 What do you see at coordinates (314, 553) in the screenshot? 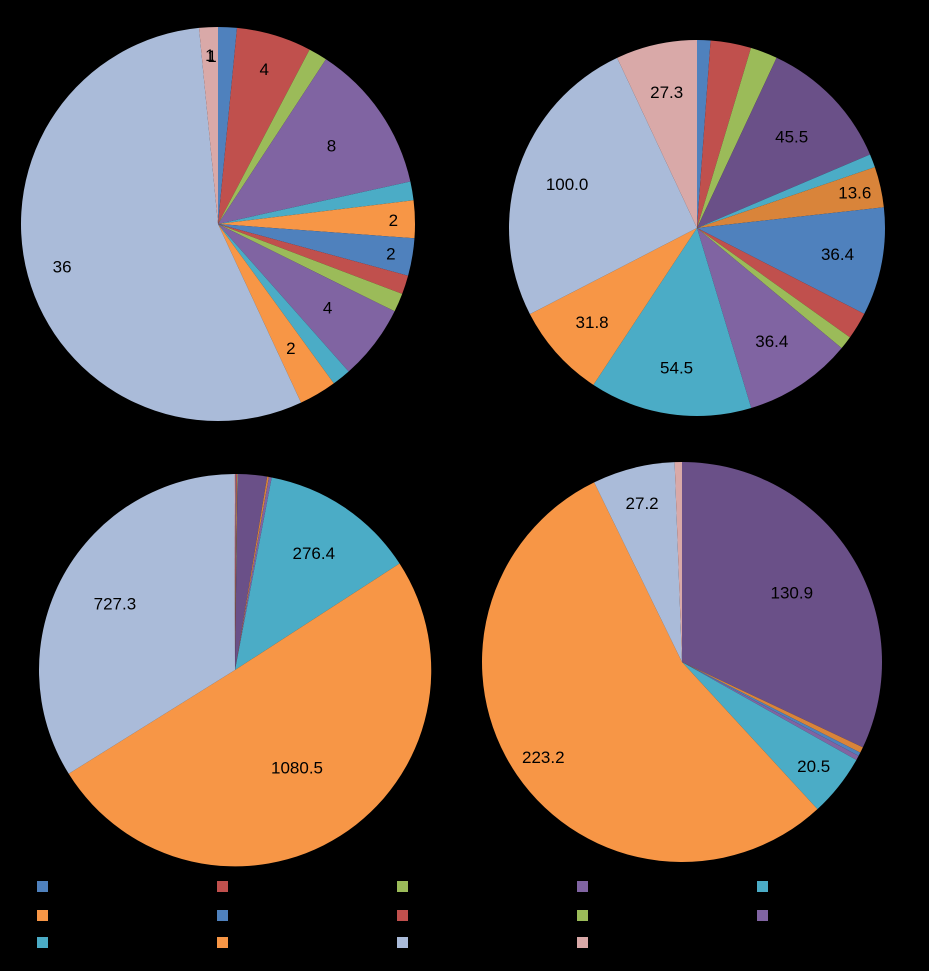
I see `slice-data-label: 276.4` at bounding box center [314, 553].